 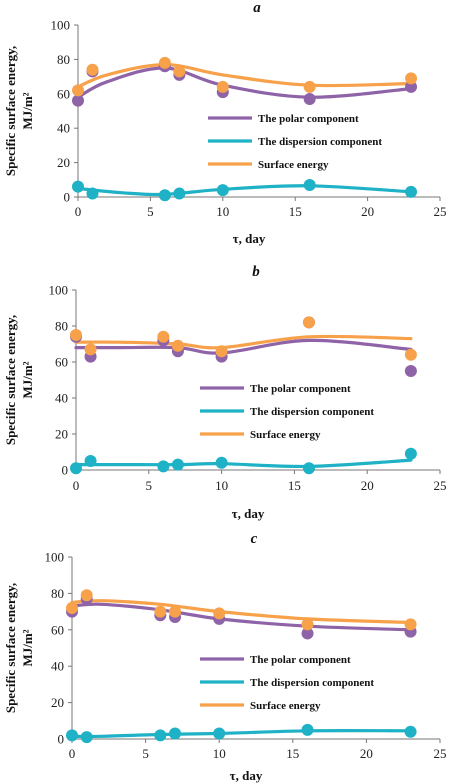 I want to click on panel-letter: c, so click(x=254, y=539).